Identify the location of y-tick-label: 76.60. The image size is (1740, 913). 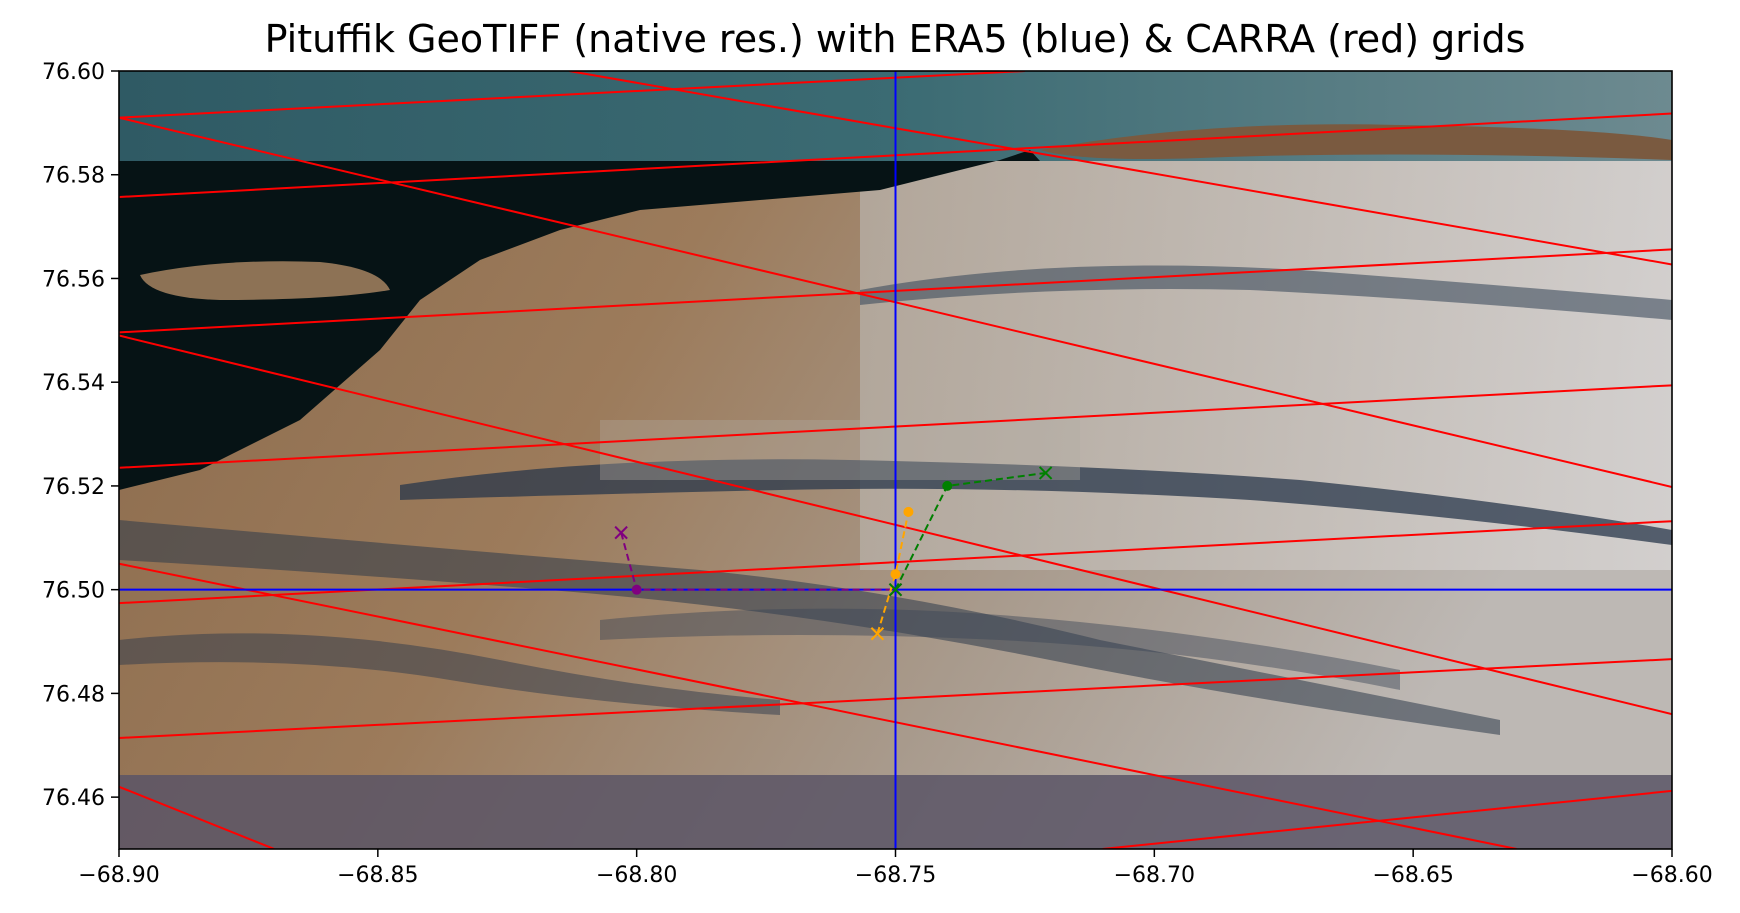
(73, 72).